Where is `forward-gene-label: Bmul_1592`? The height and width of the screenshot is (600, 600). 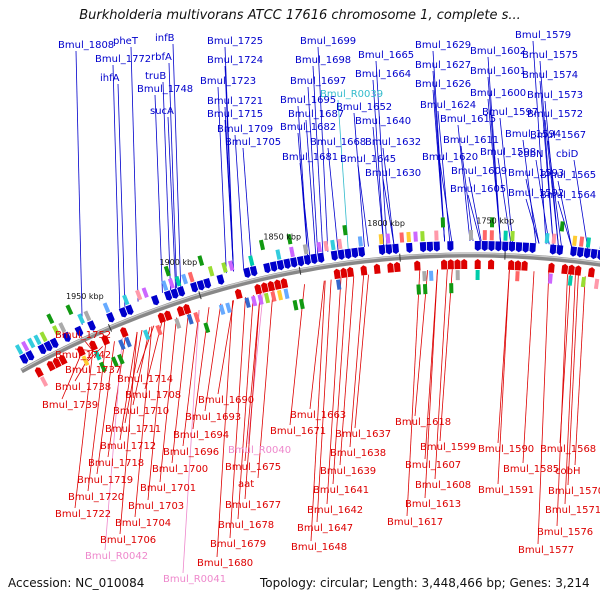 forward-gene-label: Bmul_1592 is located at coordinates (536, 193).